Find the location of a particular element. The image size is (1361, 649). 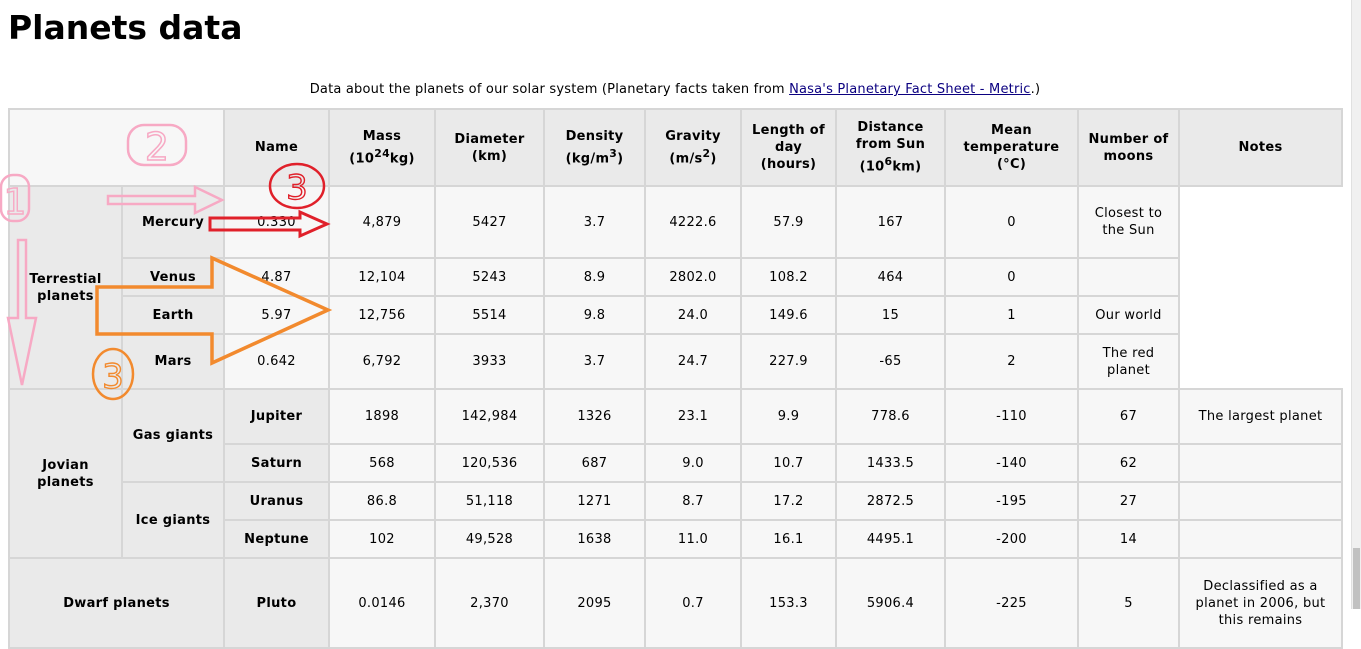

cell: 568 is located at coordinates (382, 463).